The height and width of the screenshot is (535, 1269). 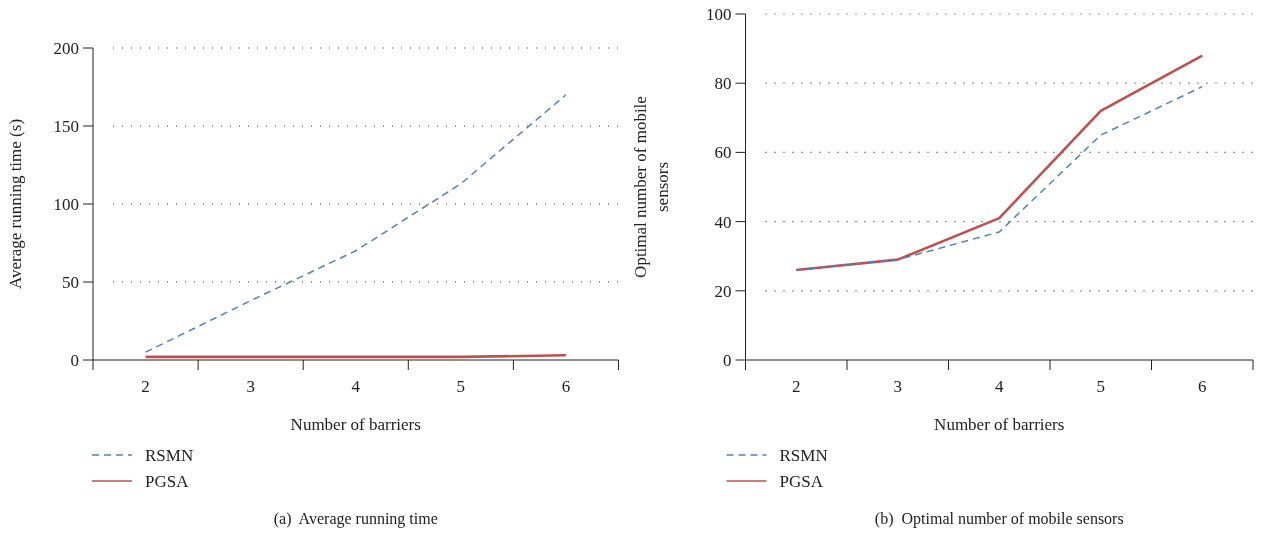 I want to click on y-tick-label: 200, so click(x=66, y=48).